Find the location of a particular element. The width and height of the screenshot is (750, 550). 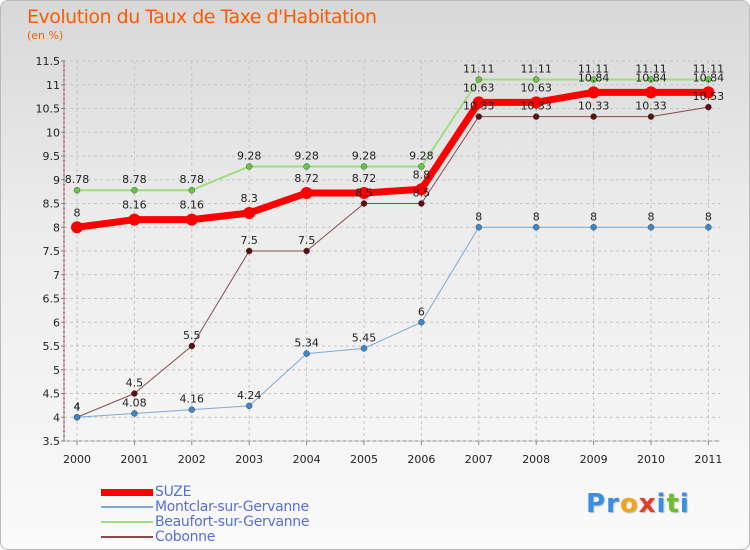

y-tick-label: 4.5 is located at coordinates (52, 394).